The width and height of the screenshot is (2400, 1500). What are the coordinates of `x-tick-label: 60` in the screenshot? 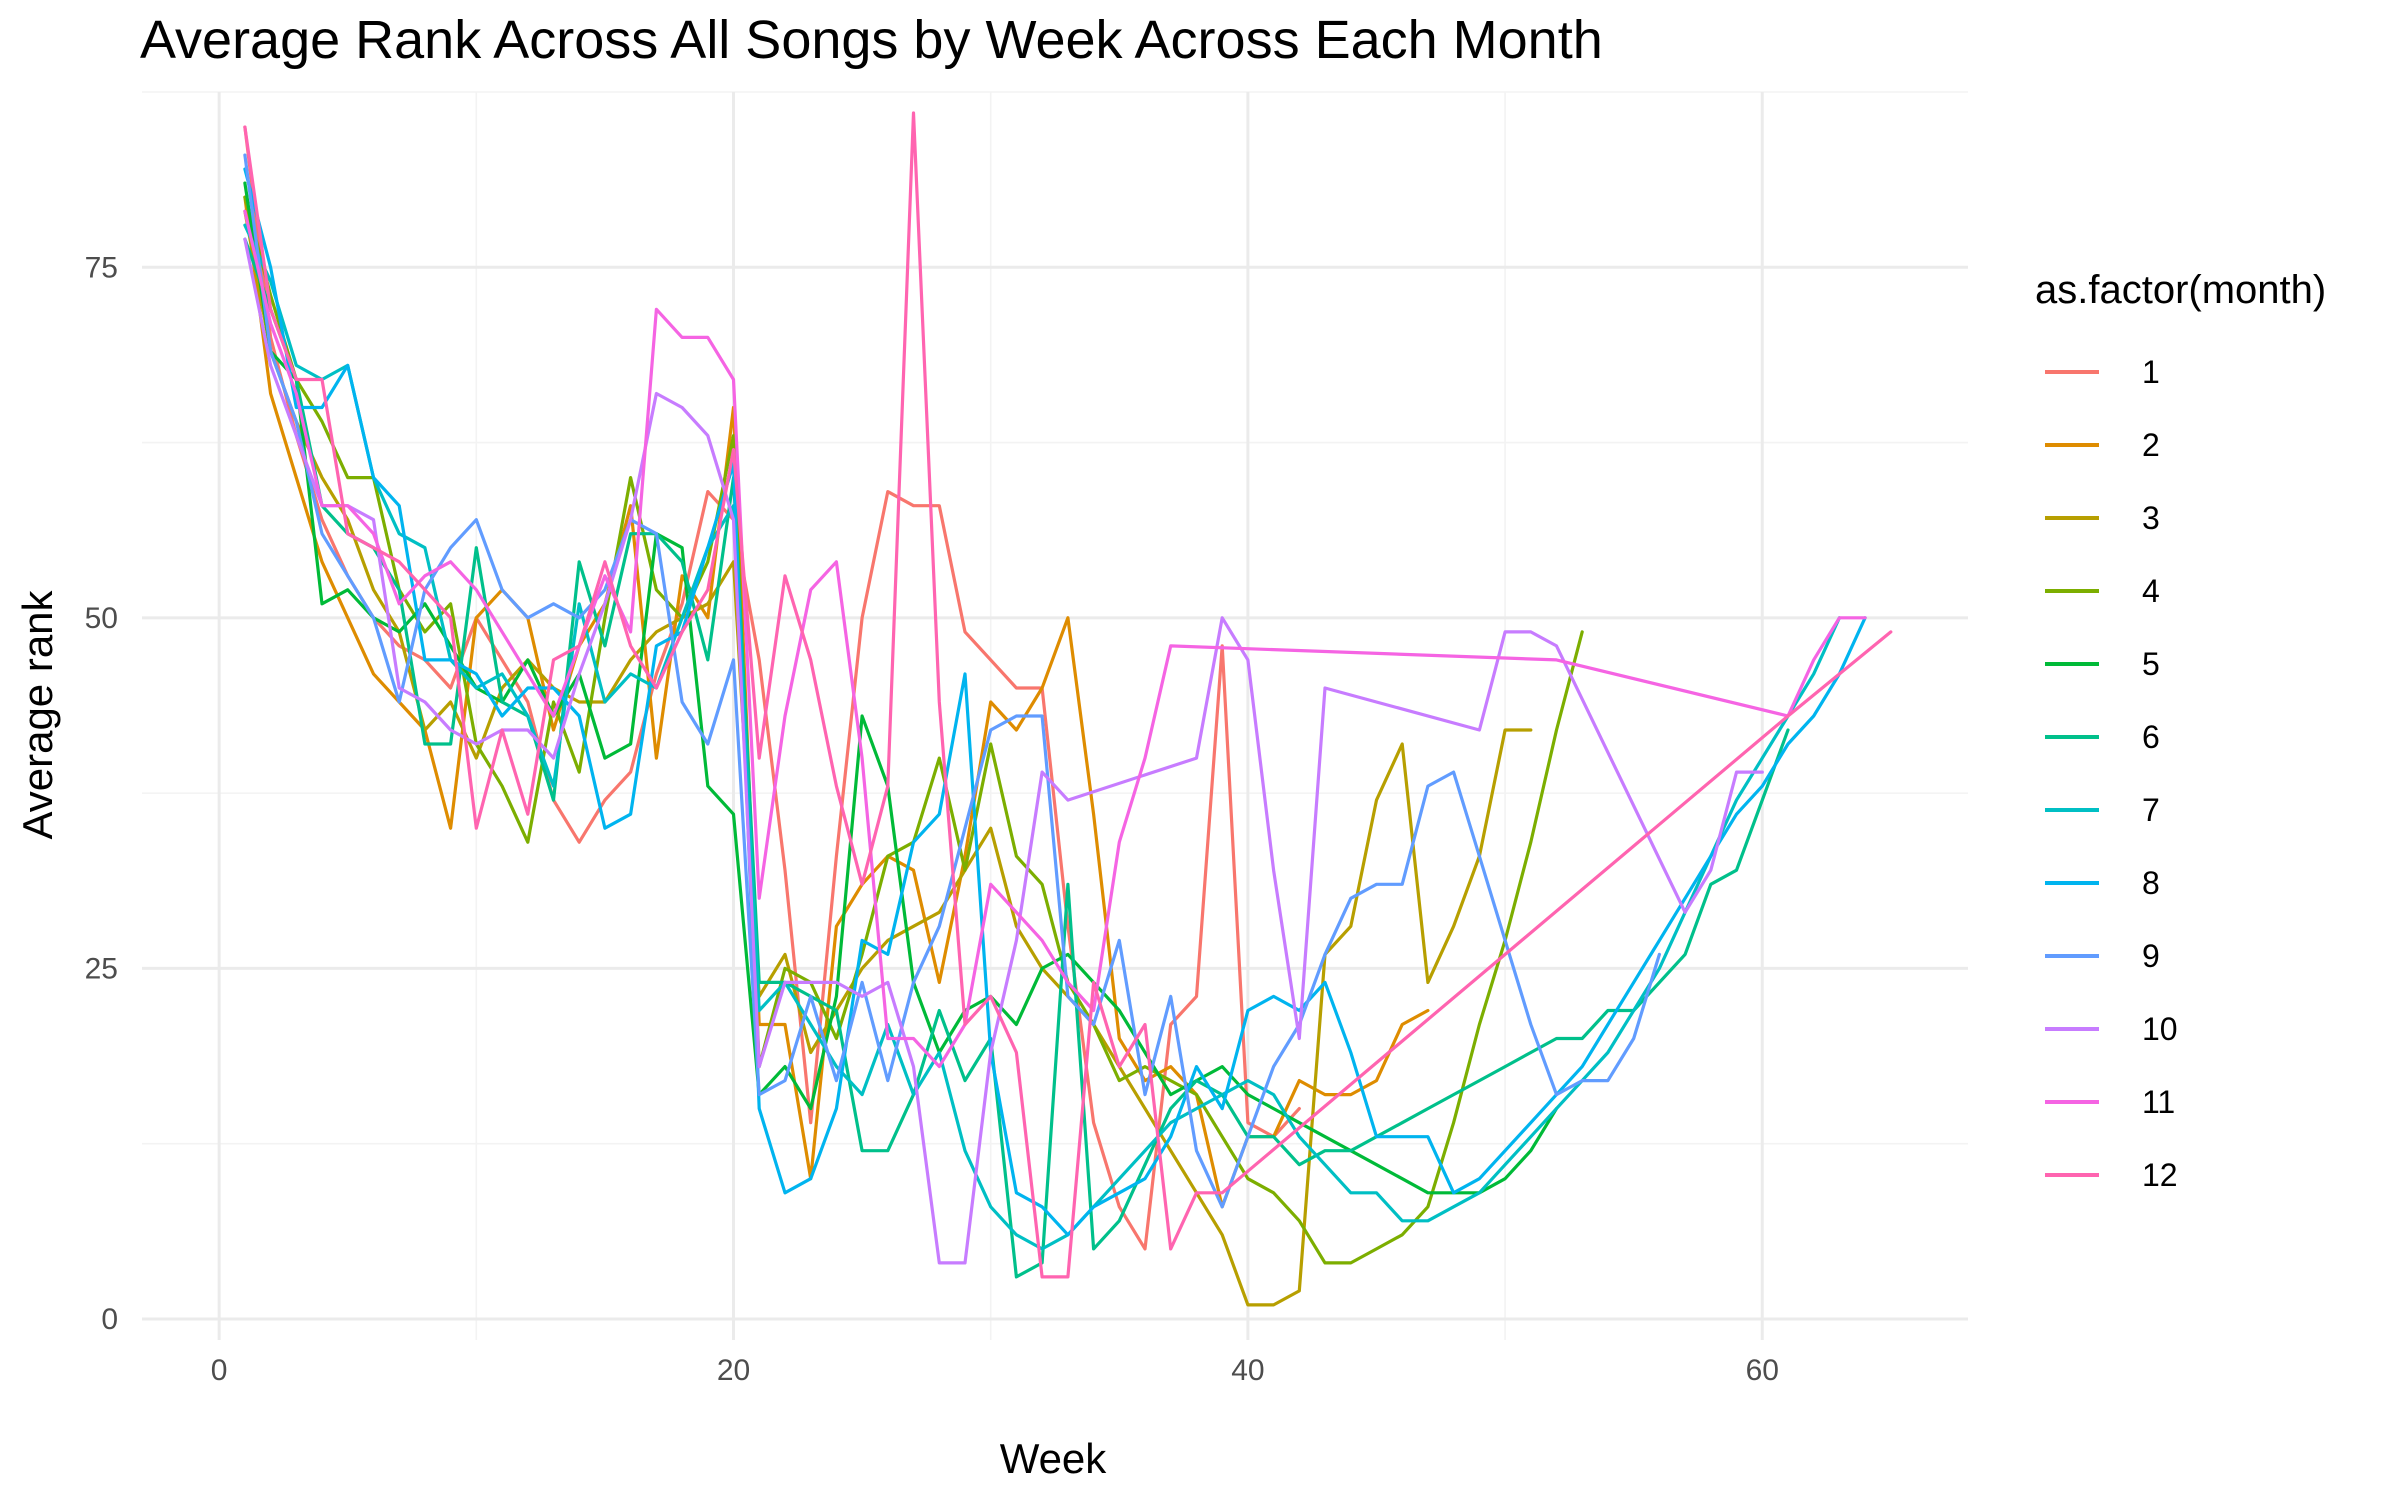 It's located at (1762, 1370).